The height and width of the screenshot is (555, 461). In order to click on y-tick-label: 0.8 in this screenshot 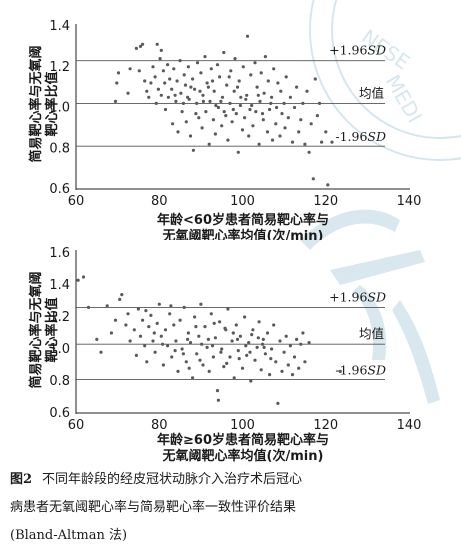, I will do `click(59, 148)`.